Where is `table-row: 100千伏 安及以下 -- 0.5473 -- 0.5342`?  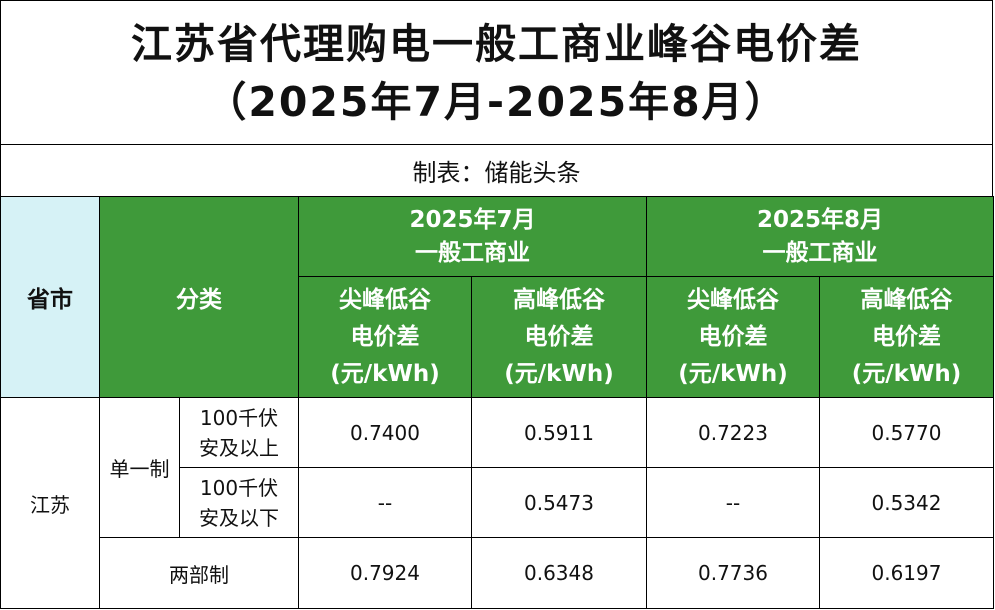 table-row: 100千伏 安及以下 -- 0.5473 -- 0.5342 is located at coordinates (497, 502).